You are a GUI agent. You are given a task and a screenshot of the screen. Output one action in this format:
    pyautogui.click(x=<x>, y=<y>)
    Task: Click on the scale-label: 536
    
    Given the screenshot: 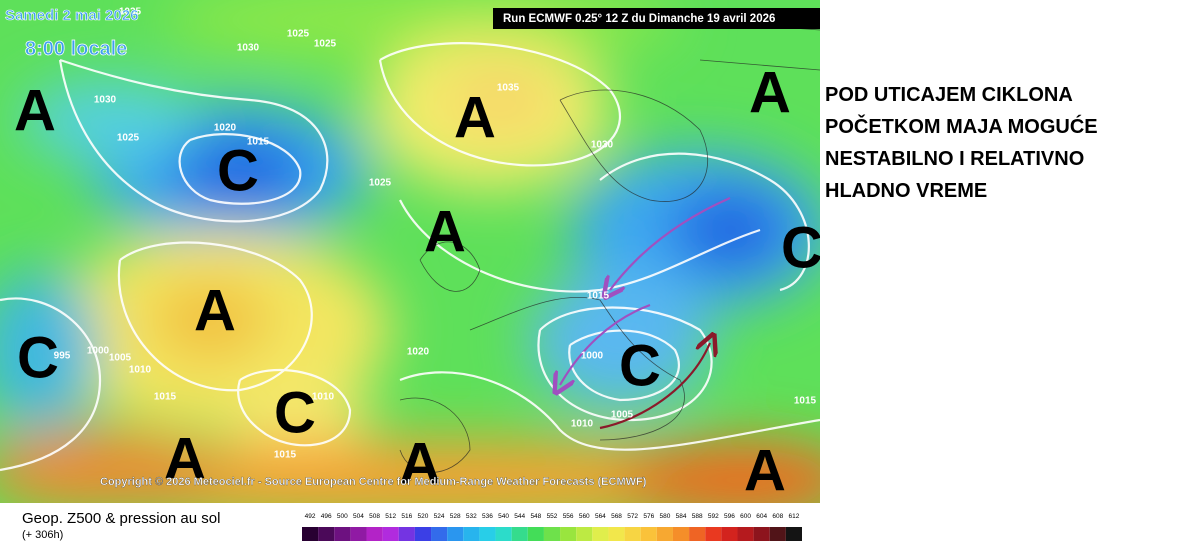 What is the action you would take?
    pyautogui.click(x=487, y=516)
    